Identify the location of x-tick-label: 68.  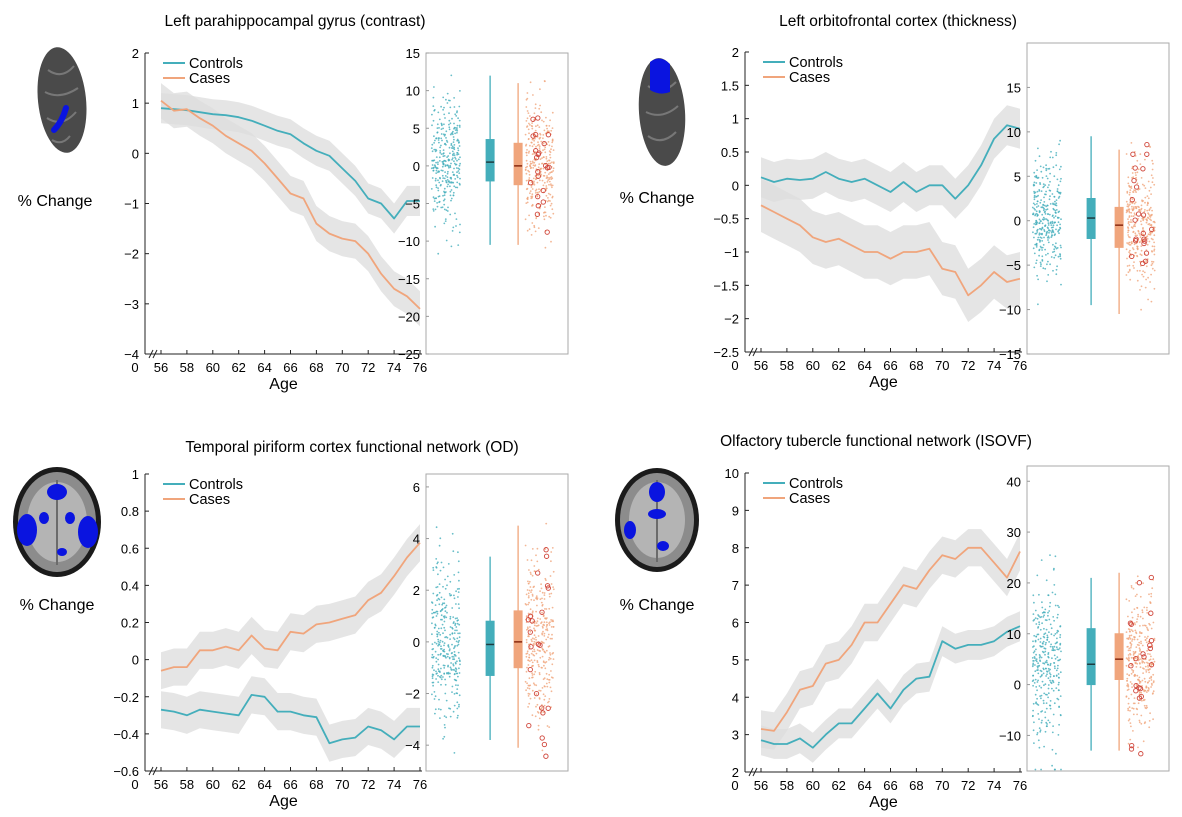
(316, 367).